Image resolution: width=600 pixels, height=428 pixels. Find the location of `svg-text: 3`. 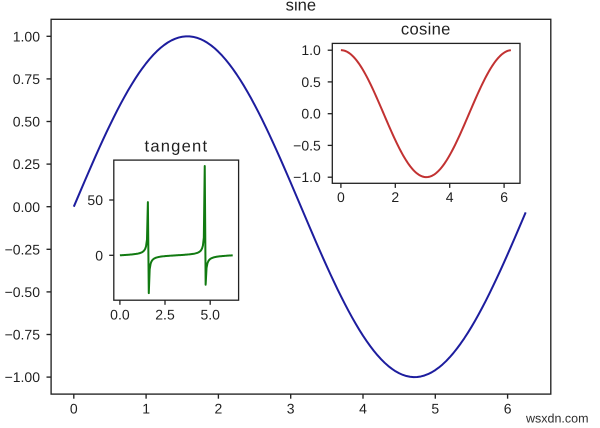

svg-text: 3 is located at coordinates (291, 408).